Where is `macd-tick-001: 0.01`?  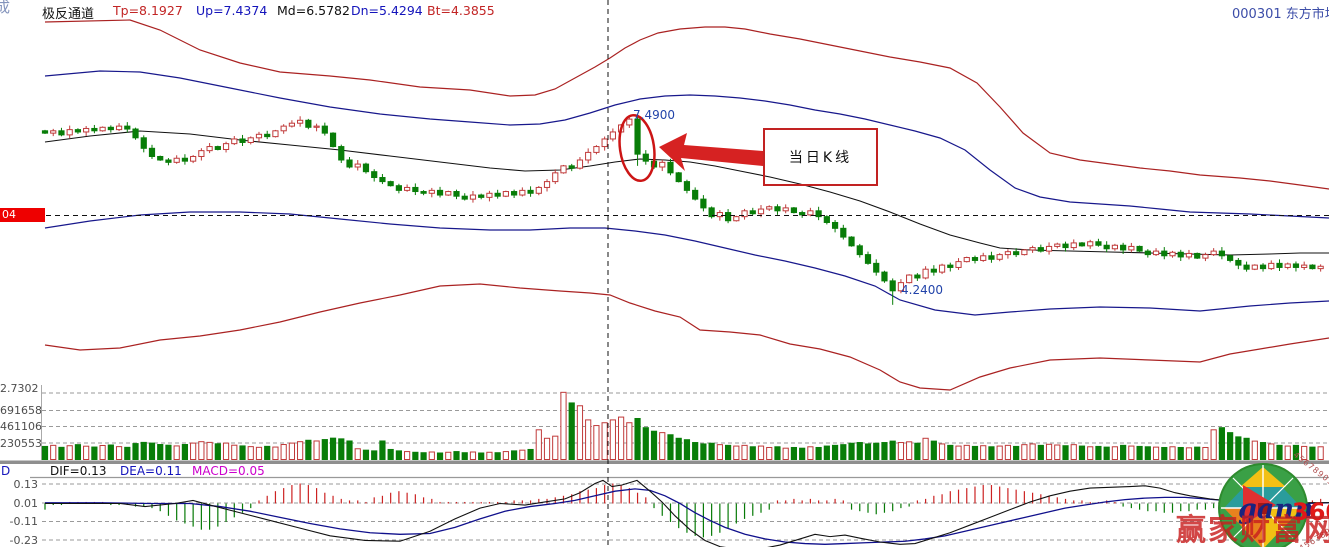
macd-tick-001: 0.01 is located at coordinates (26, 503).